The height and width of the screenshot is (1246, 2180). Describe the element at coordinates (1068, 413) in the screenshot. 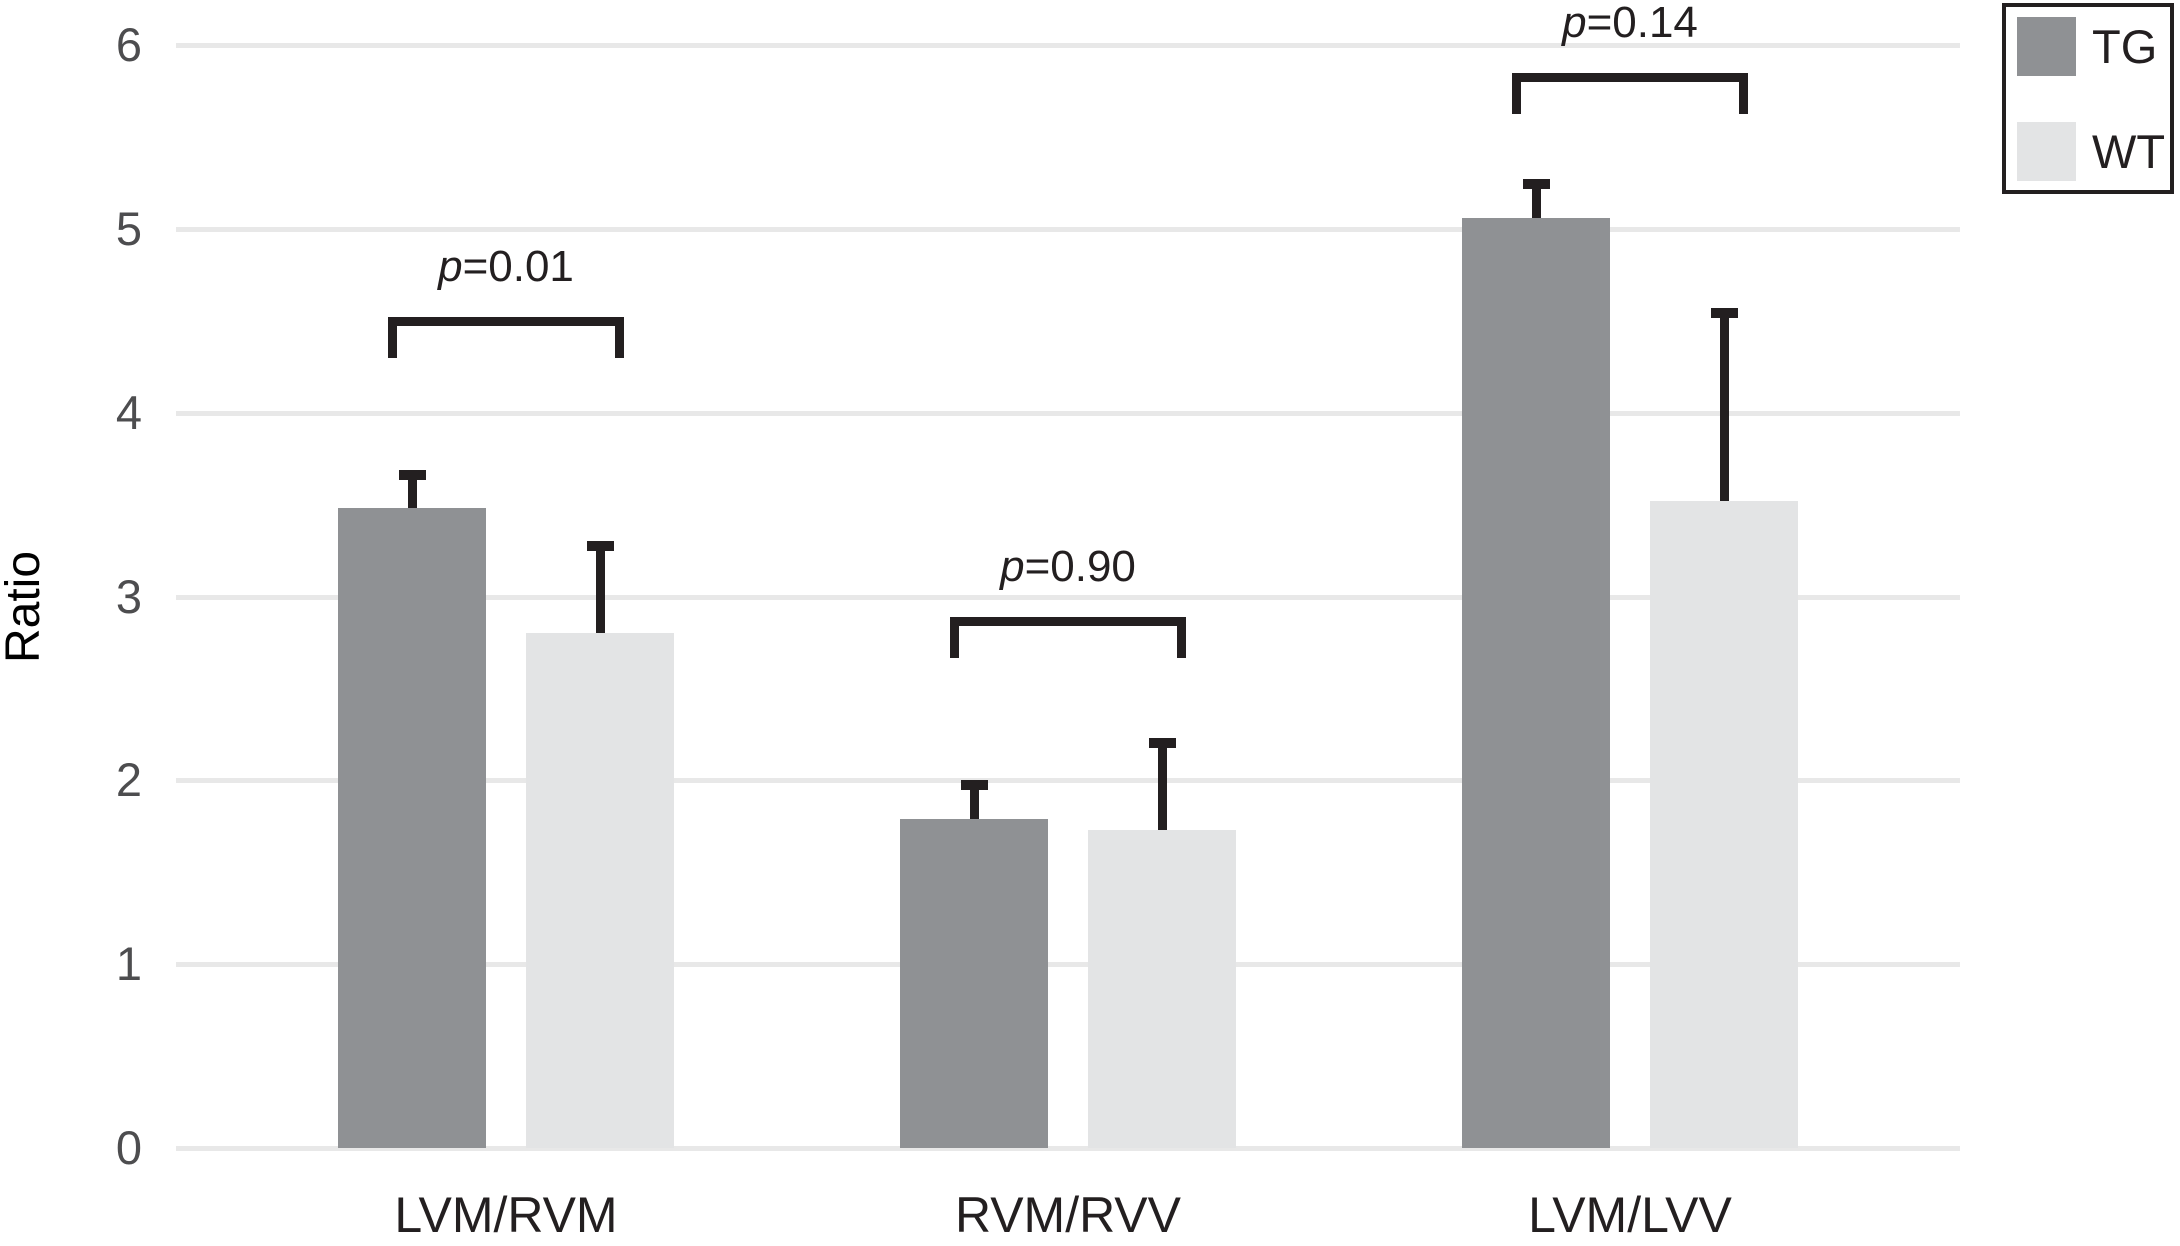

I see `gridline-y4` at that location.